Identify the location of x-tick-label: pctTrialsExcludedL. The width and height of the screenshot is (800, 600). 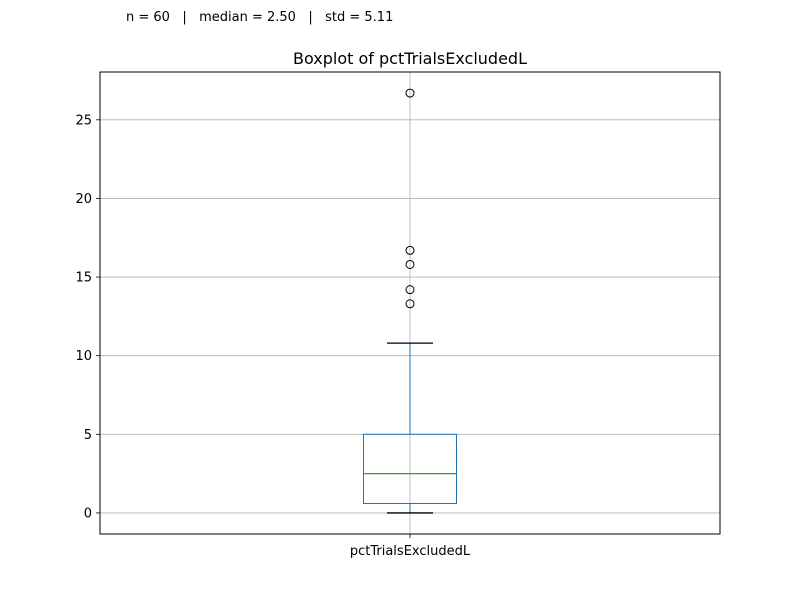
(410, 551).